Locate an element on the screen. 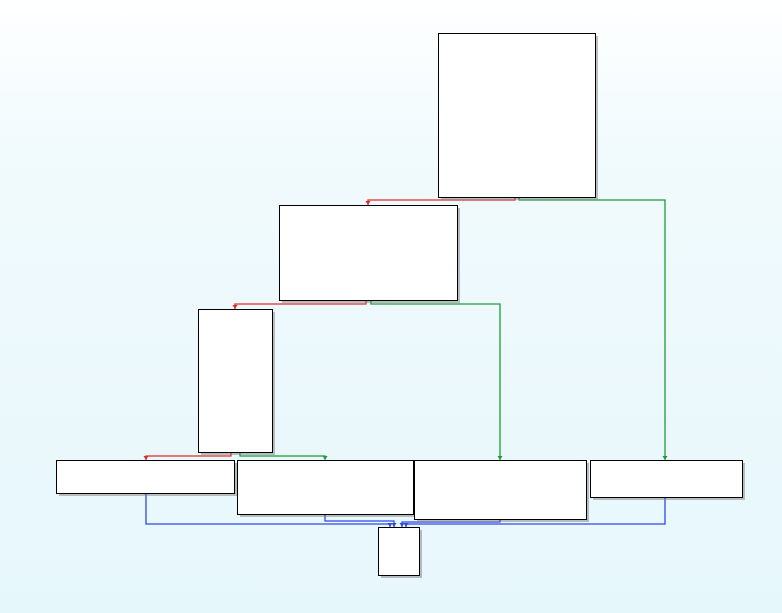  code-block-b1 is located at coordinates (370, 254).